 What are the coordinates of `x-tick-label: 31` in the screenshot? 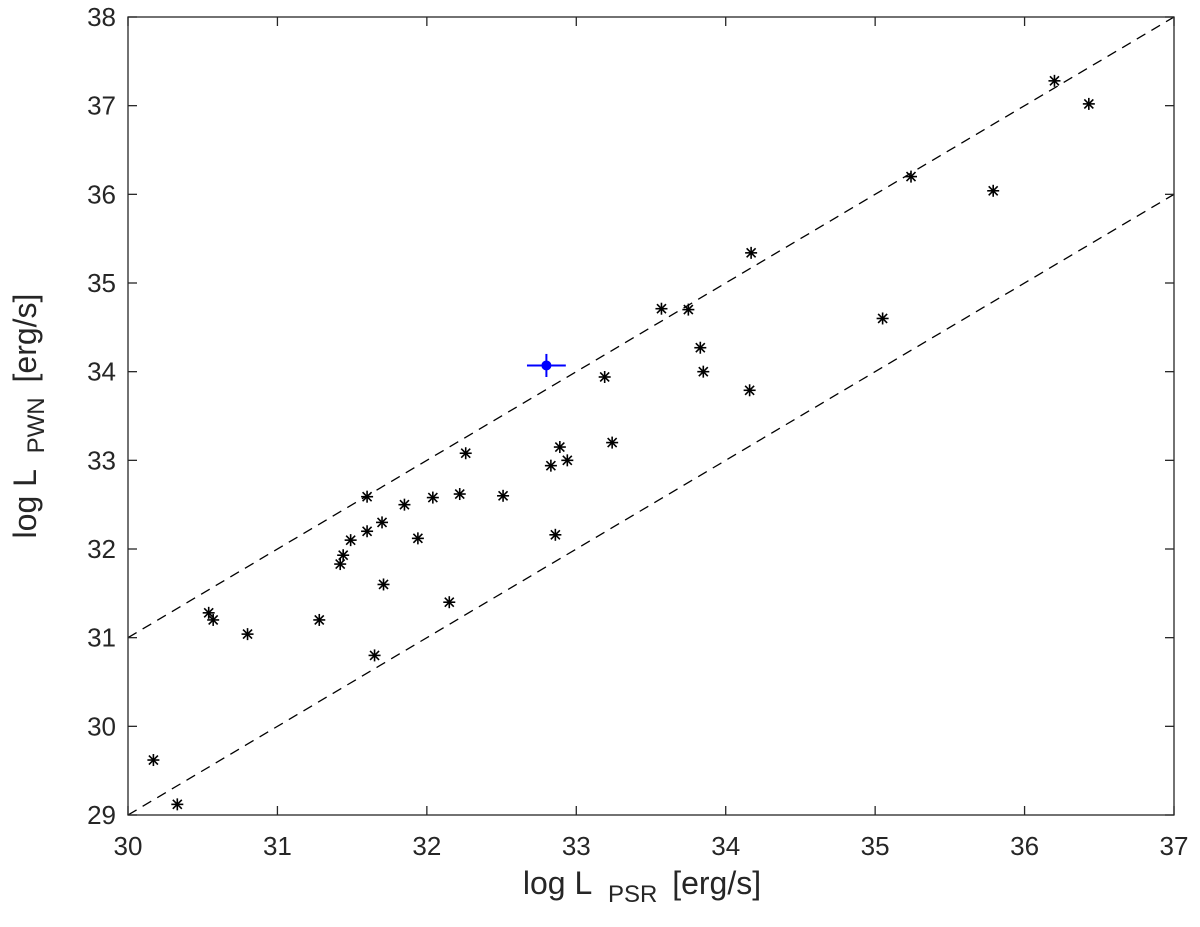 It's located at (277, 846).